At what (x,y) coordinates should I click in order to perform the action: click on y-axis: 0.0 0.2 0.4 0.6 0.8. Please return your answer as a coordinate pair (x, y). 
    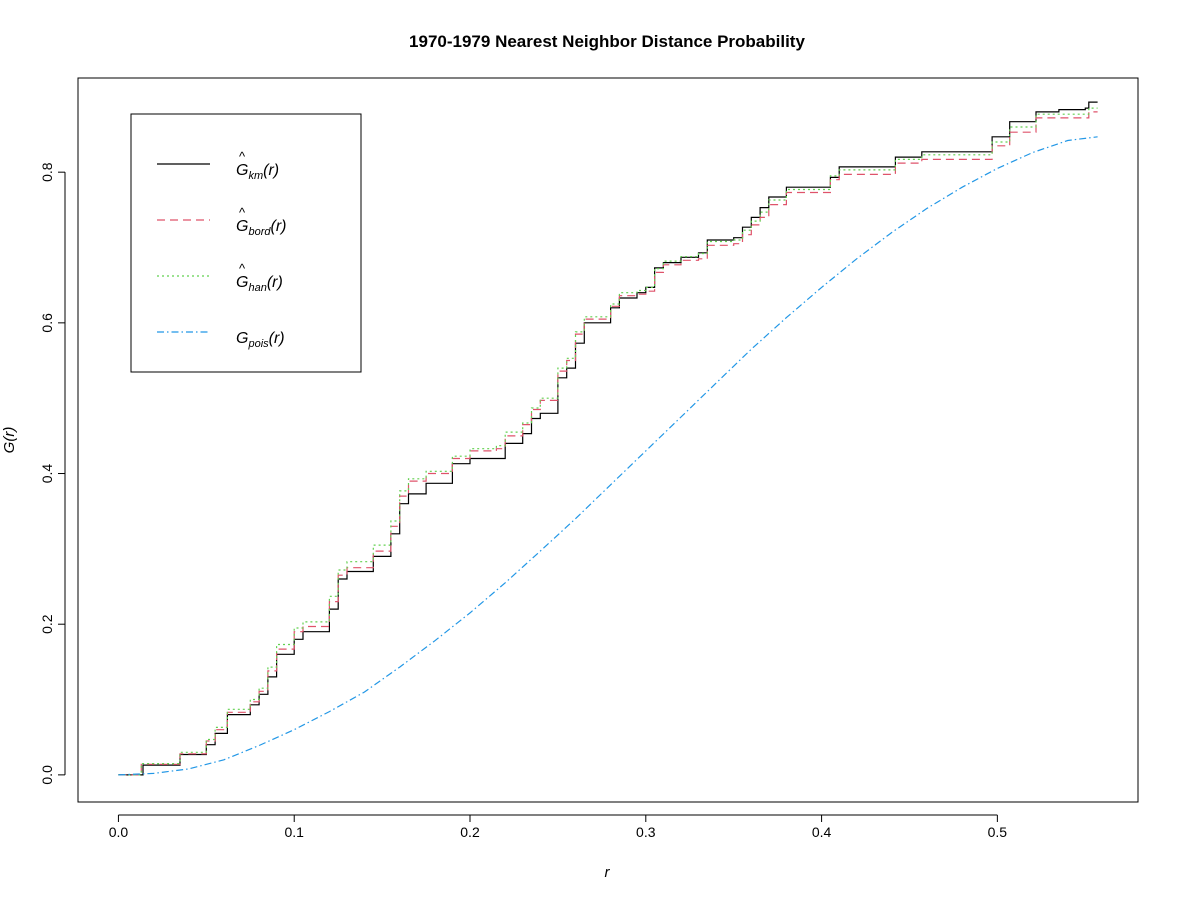
    Looking at the image, I should click on (52, 473).